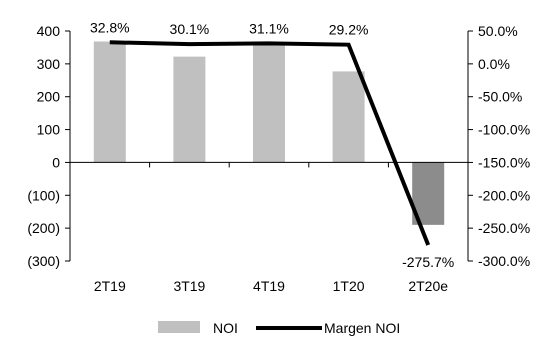 The width and height of the screenshot is (551, 338). Describe the element at coordinates (189, 286) in the screenshot. I see `x-axis-tick-label: 3T19` at that location.